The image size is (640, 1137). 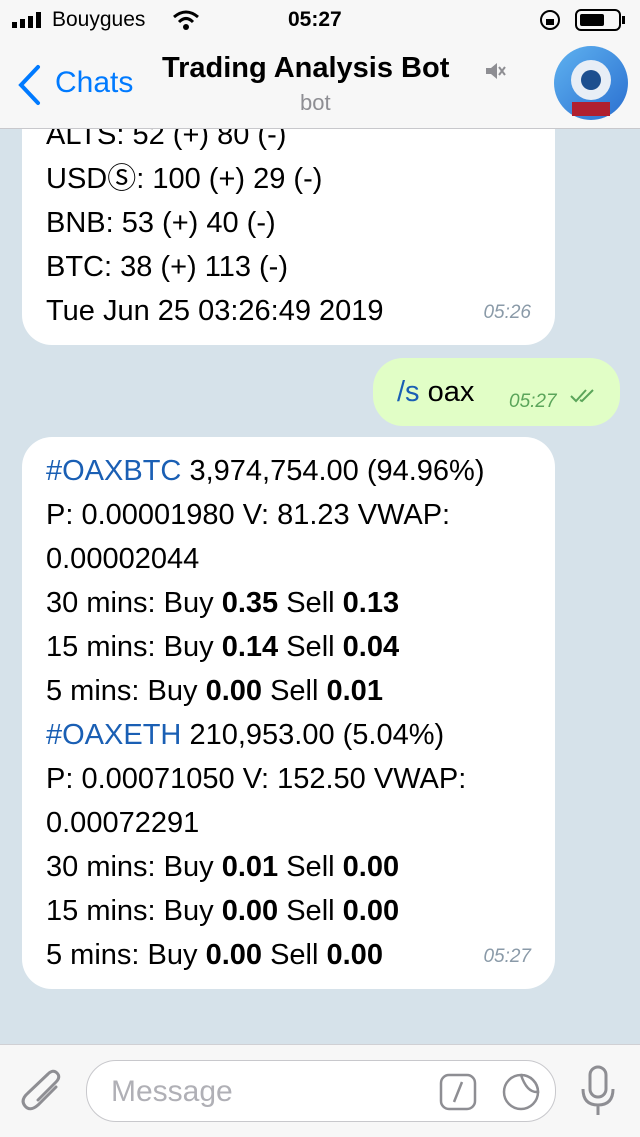 What do you see at coordinates (26, 20) in the screenshot?
I see `signal-icon` at bounding box center [26, 20].